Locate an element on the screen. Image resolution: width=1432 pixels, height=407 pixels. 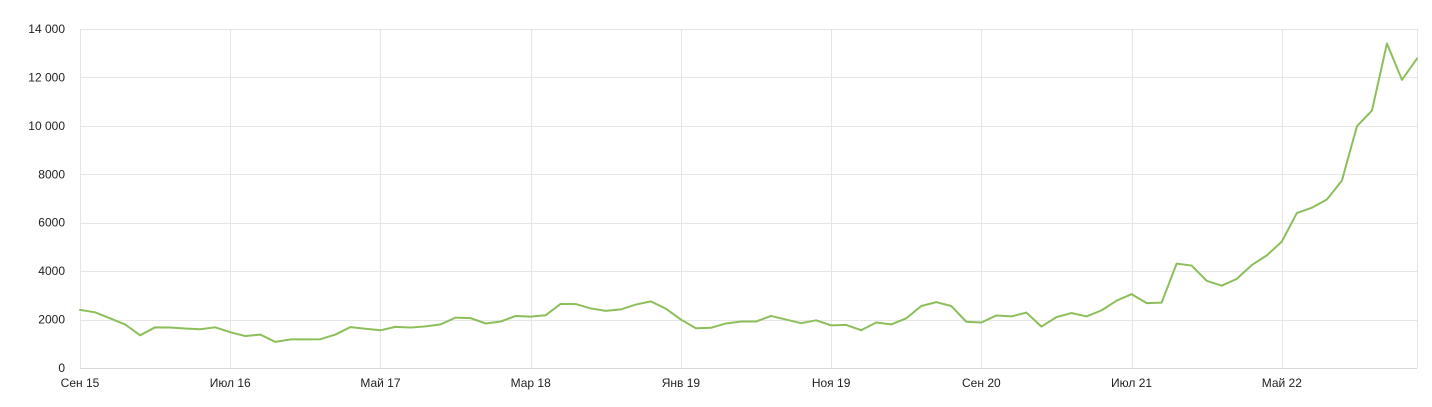
x-tick-label: Ноя 19 is located at coordinates (831, 383).